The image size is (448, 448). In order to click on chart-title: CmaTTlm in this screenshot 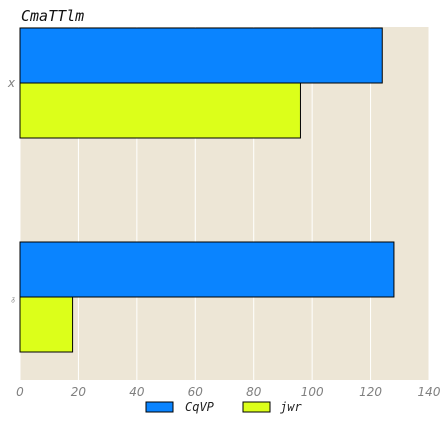, I will do `click(52, 16)`.